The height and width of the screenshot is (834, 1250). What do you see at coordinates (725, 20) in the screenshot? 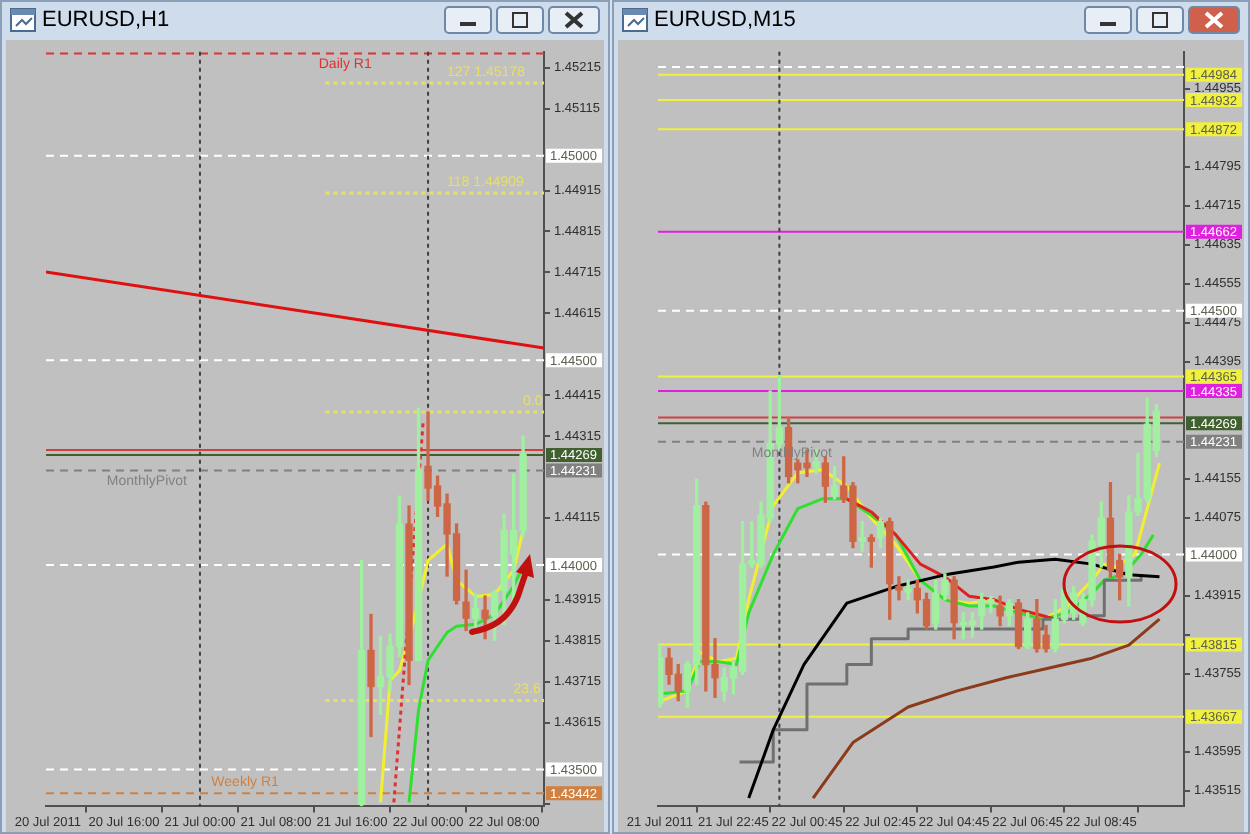
I see `chart-title: EURUSD,M15` at bounding box center [725, 20].